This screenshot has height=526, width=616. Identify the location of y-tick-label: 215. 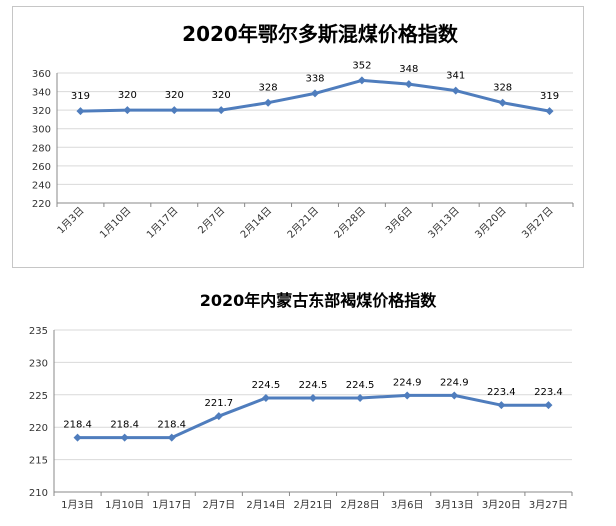
(38, 461).